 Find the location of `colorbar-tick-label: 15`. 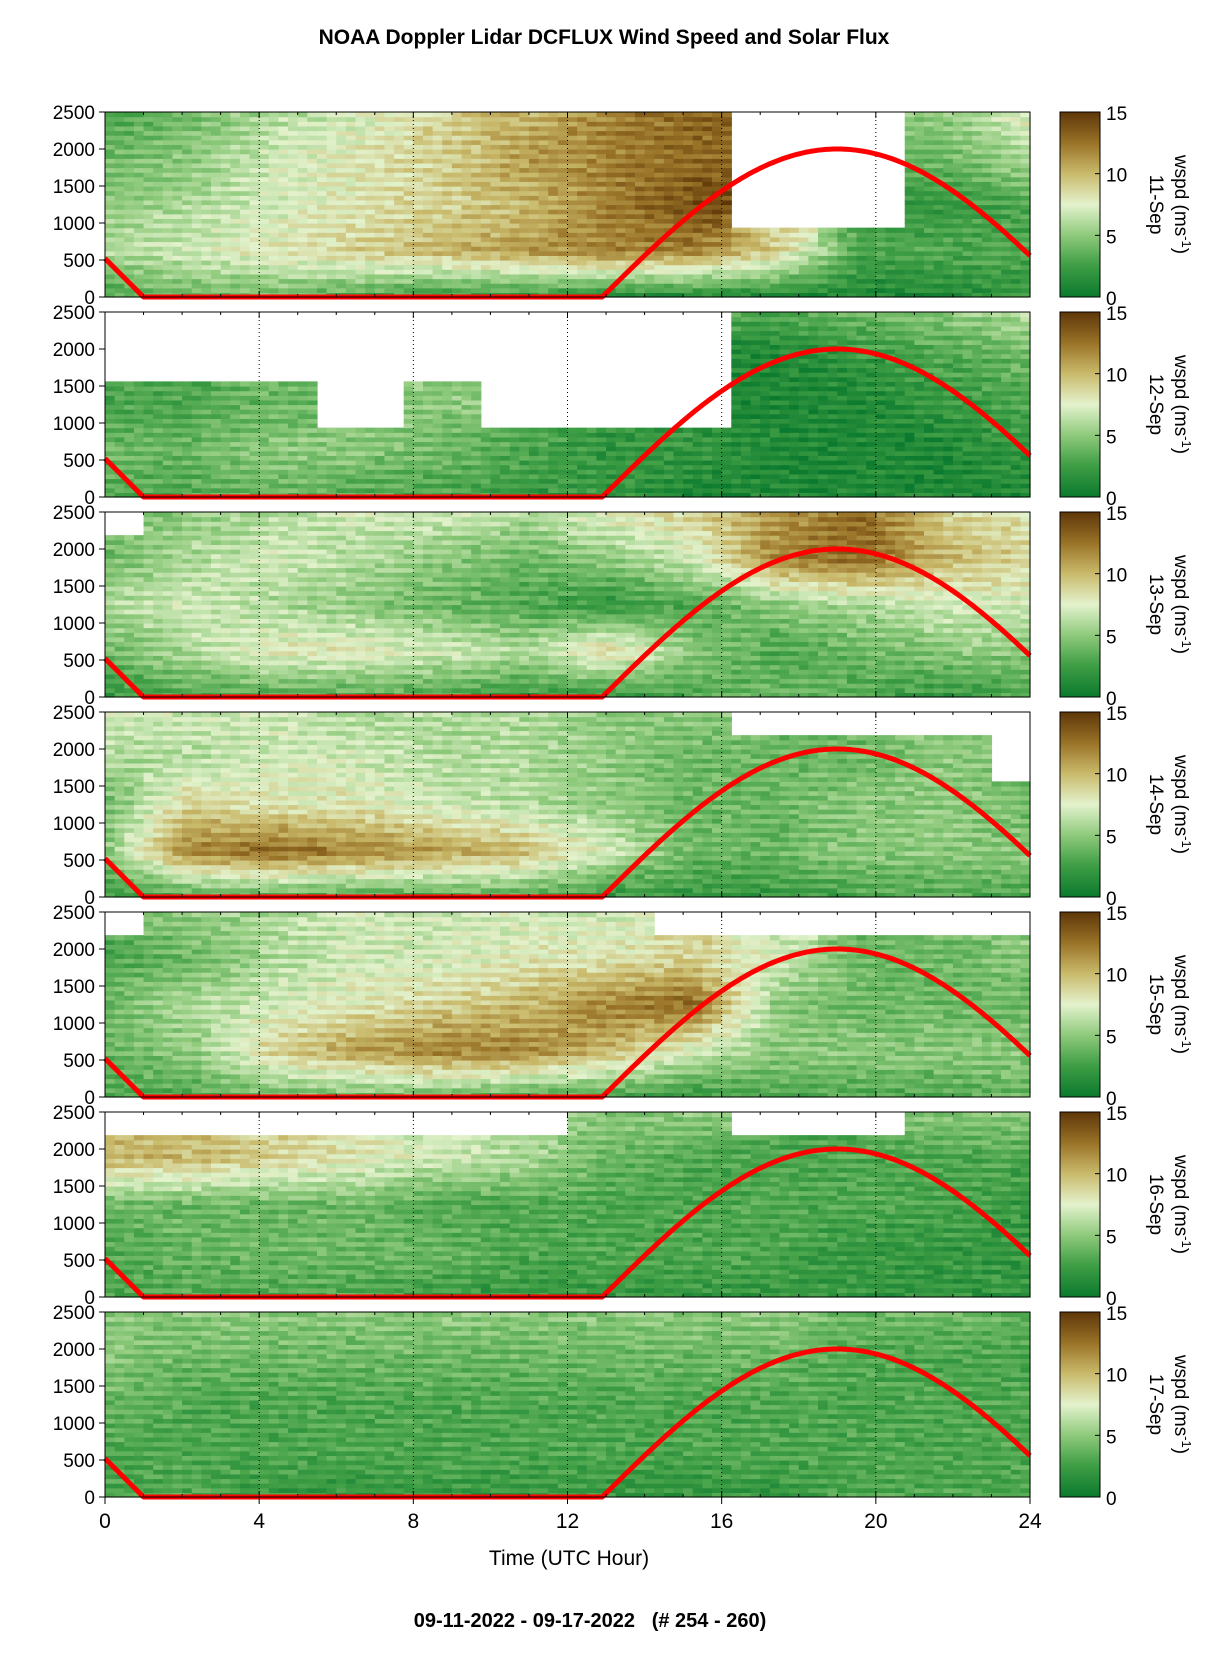

colorbar-tick-label: 15 is located at coordinates (1116, 114).